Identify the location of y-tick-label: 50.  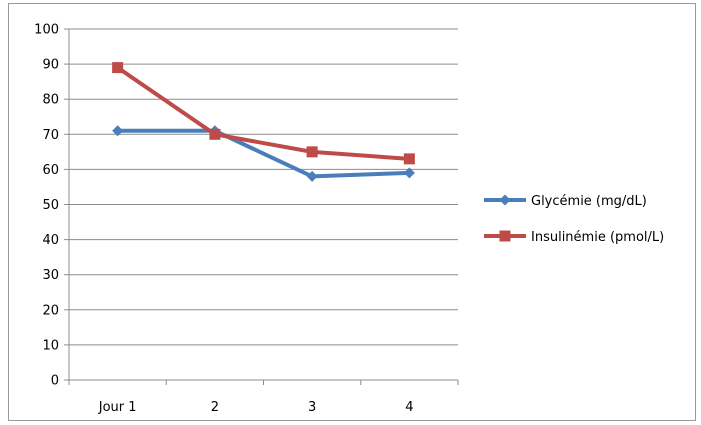
(50, 205).